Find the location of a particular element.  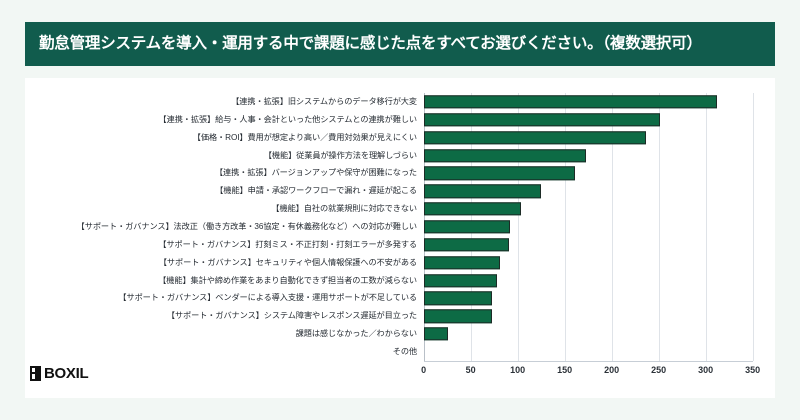

category-label: 【機能】従業員が操作方法を理解しづらい is located at coordinates (340, 155).